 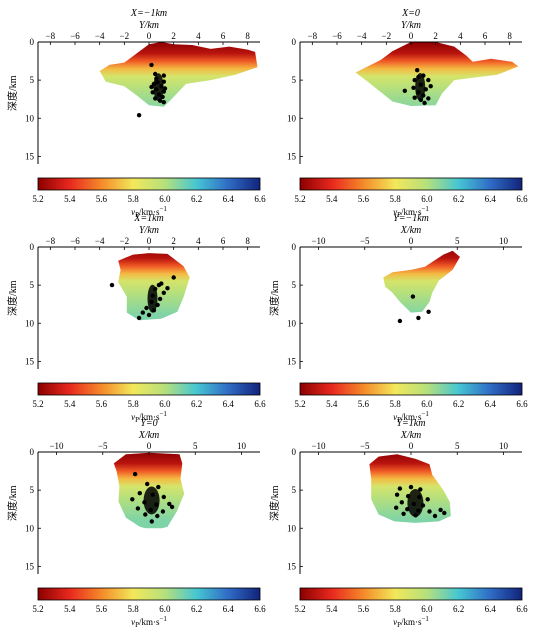 What do you see at coordinates (411, 423) in the screenshot?
I see `panel-title: Y=1km` at bounding box center [411, 423].